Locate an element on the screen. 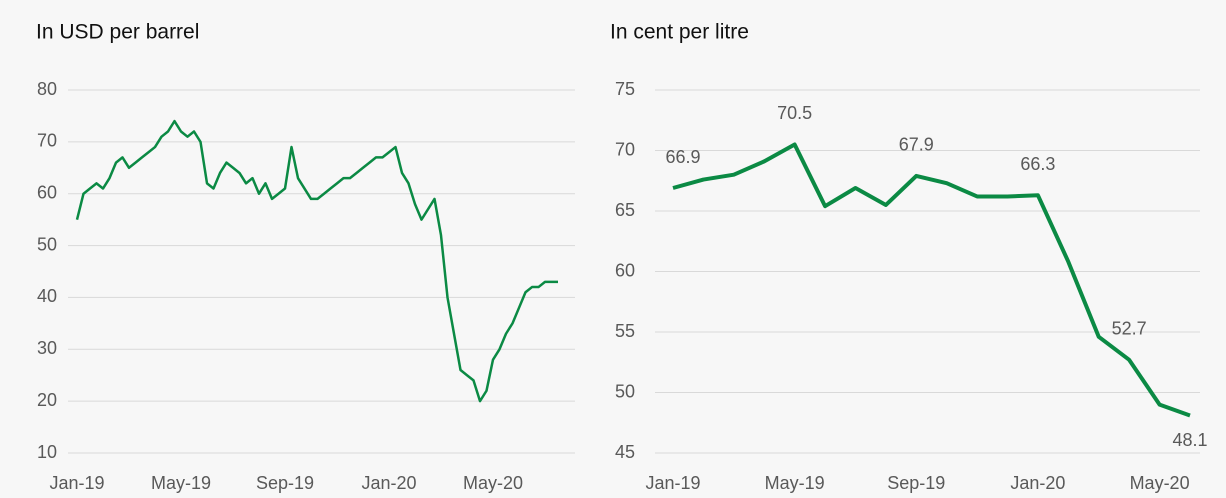 This screenshot has width=1226, height=498. chart-title: In USD per barrel is located at coordinates (117, 32).